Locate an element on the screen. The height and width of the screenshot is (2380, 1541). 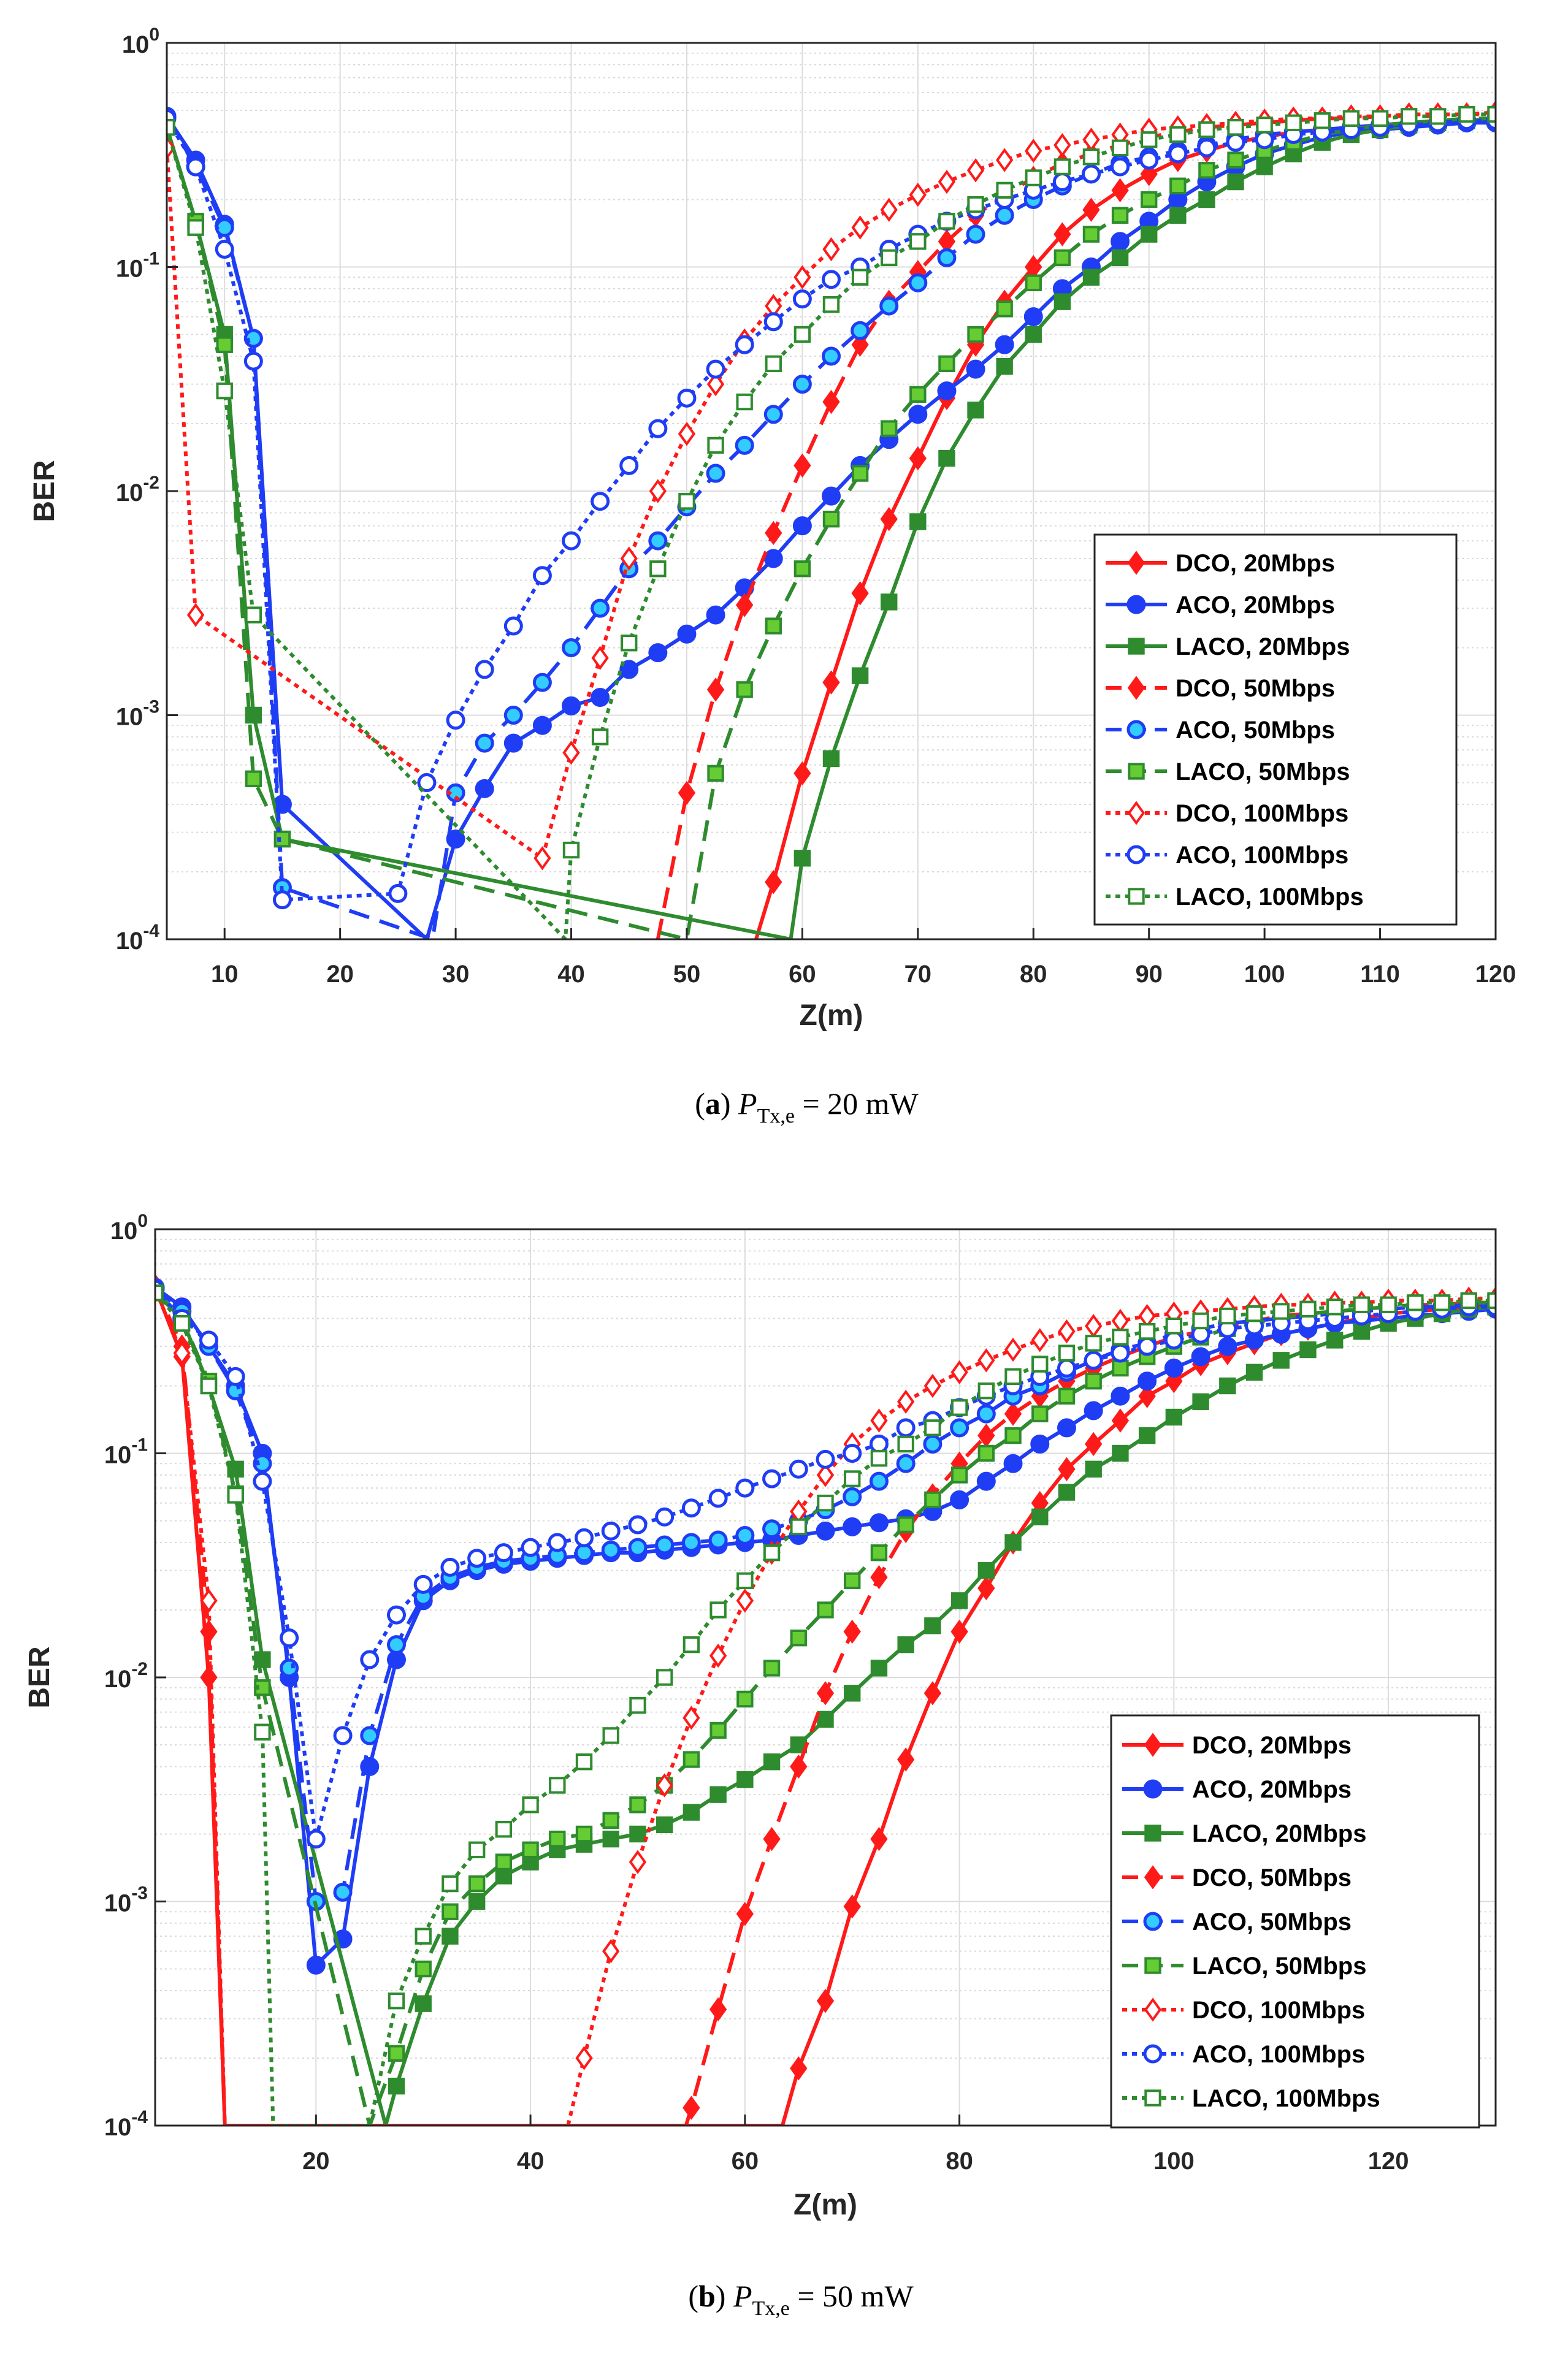
legend-item-dco-100mbps: DCO, 100Mbps is located at coordinates (1227, 813).